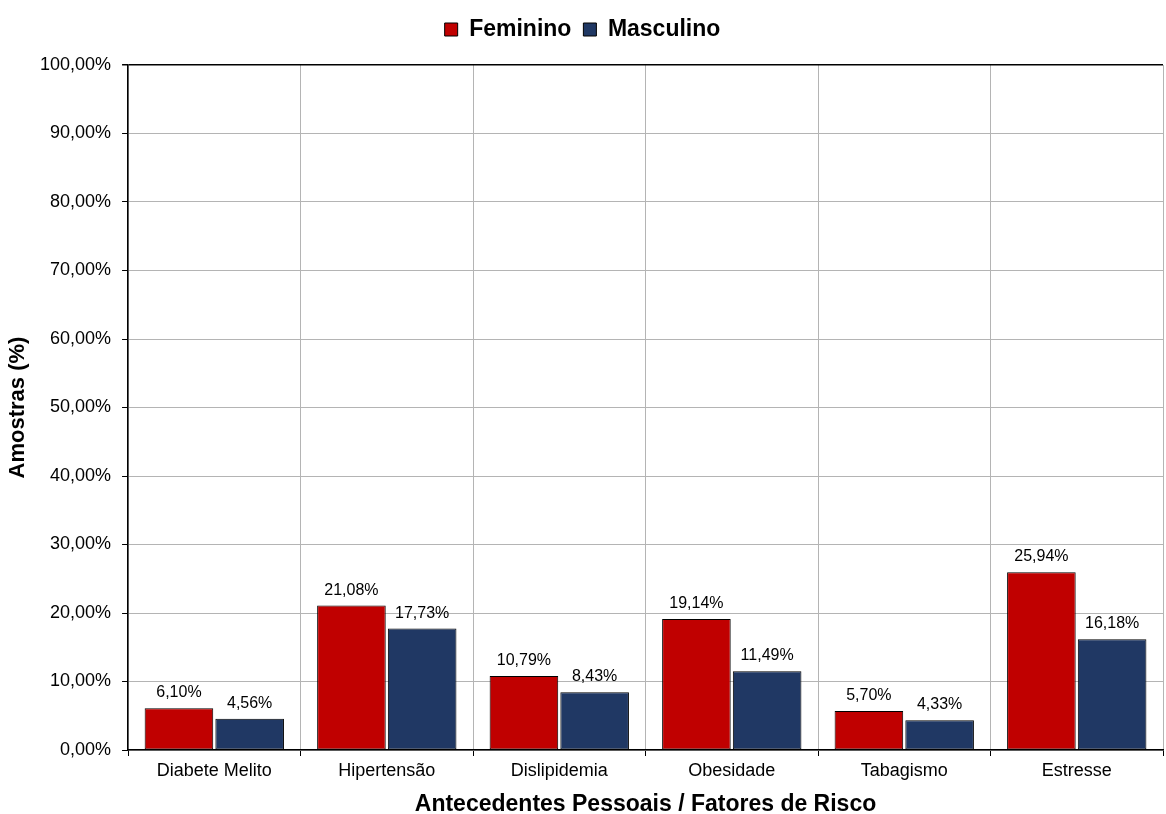 Image resolution: width=1166 pixels, height=814 pixels. I want to click on x-tick-label: Tabagismo, so click(904, 769).